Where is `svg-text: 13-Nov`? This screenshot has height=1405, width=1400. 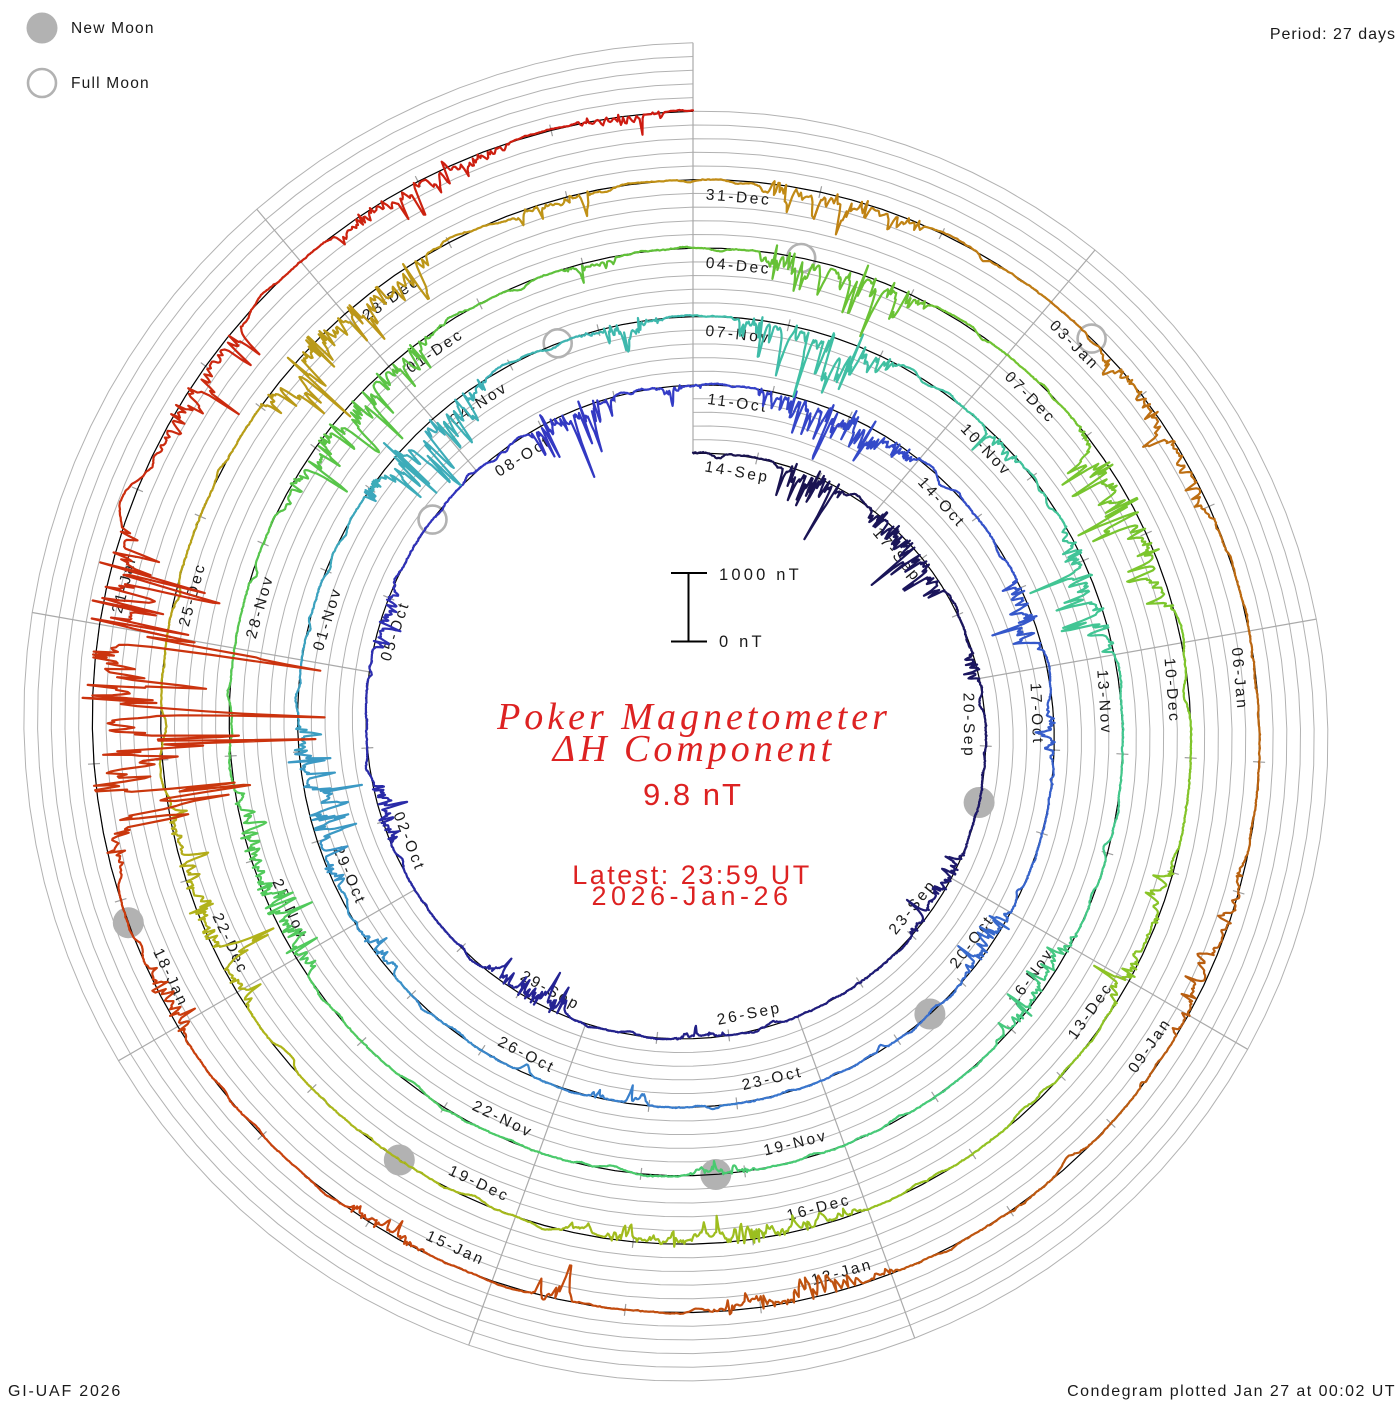 svg-text: 13-Nov is located at coordinates (1103, 702).